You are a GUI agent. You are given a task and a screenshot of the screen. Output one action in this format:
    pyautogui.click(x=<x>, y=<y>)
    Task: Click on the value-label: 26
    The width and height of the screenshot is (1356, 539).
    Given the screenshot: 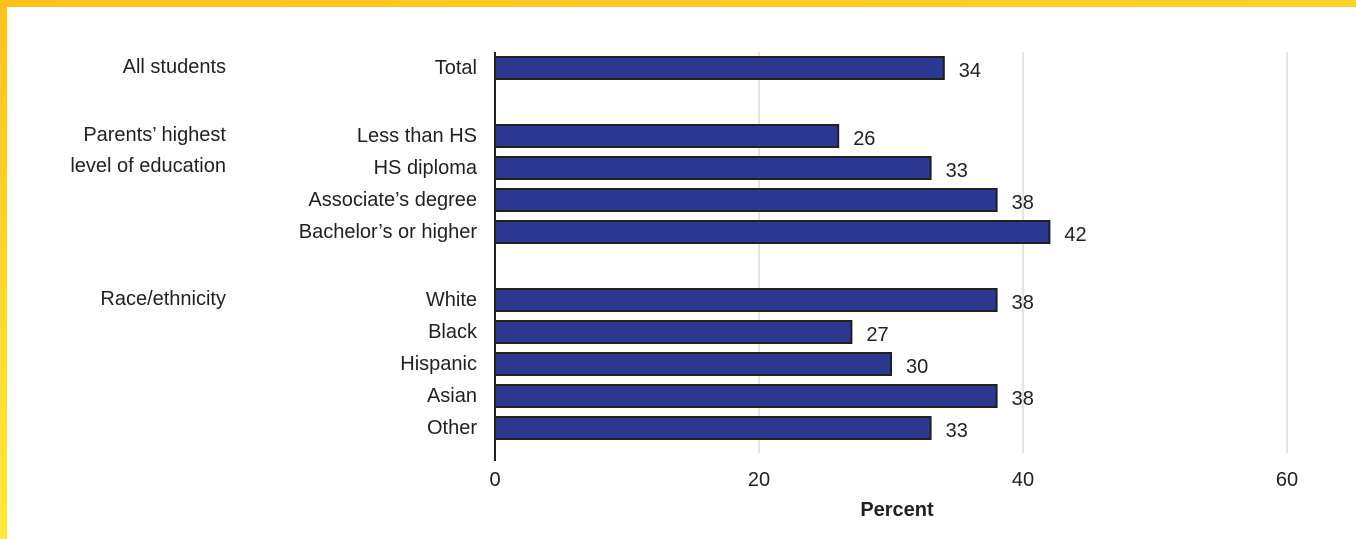 What is the action you would take?
    pyautogui.click(x=864, y=139)
    